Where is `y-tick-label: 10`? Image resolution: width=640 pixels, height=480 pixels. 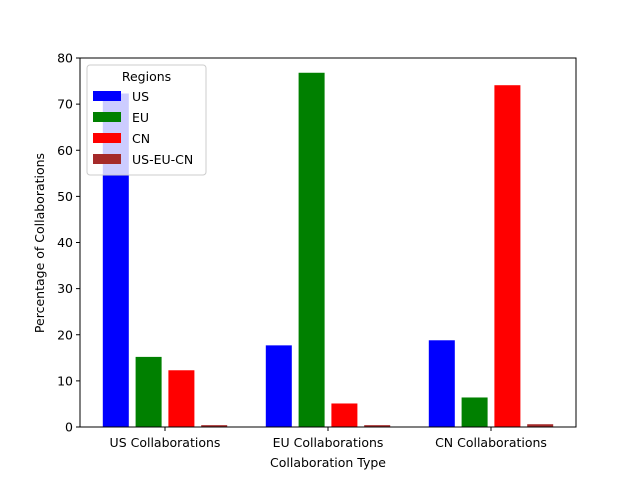 y-tick-label: 10 is located at coordinates (65, 380).